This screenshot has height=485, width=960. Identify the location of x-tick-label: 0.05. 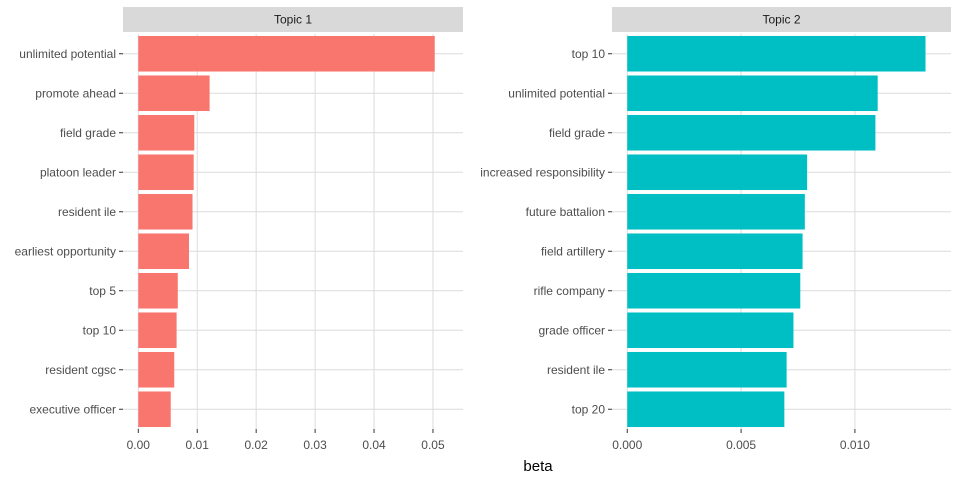
(433, 445).